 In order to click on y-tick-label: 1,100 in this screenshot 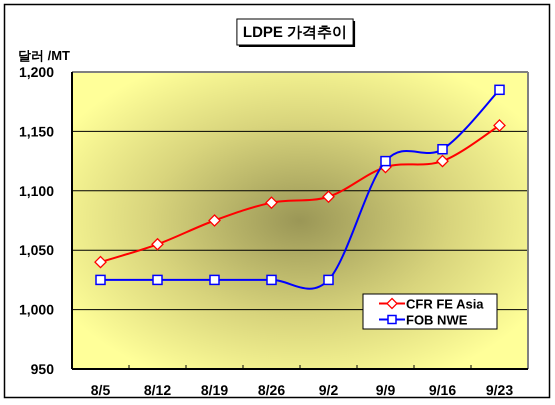, I will do `click(36, 190)`.